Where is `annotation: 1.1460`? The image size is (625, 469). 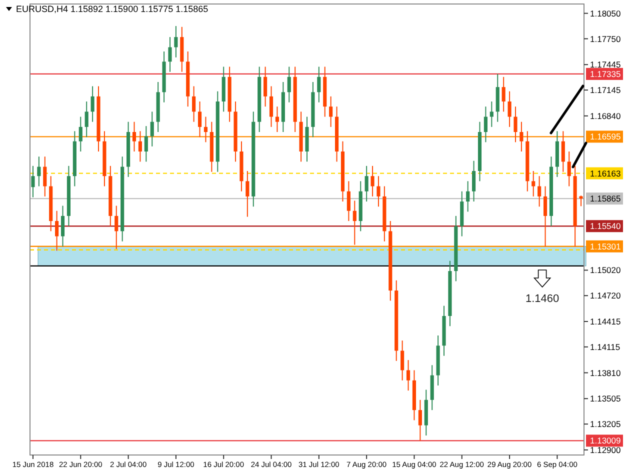 annotation: 1.1460 is located at coordinates (542, 299).